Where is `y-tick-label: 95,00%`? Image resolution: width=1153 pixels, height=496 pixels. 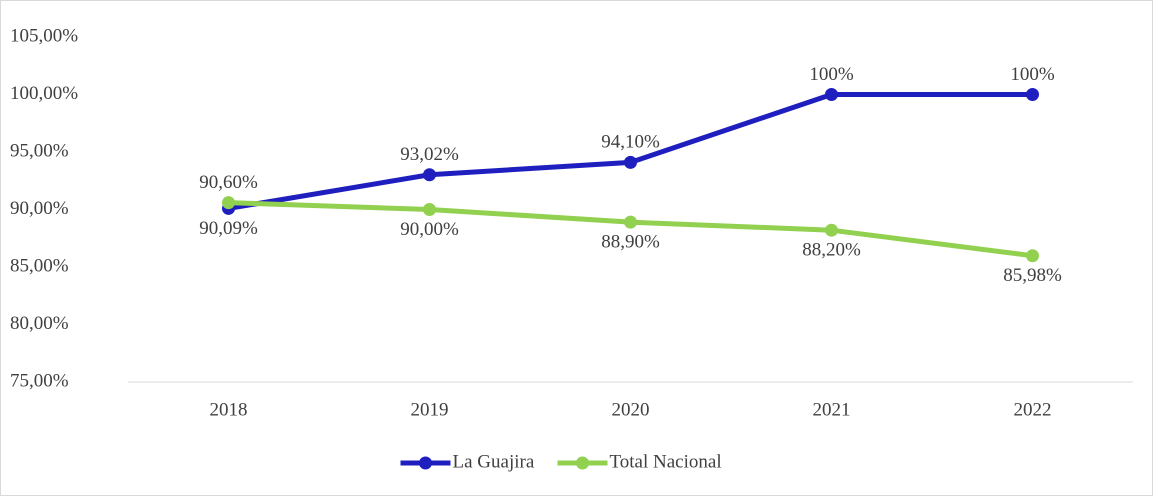
y-tick-label: 95,00% is located at coordinates (39, 150).